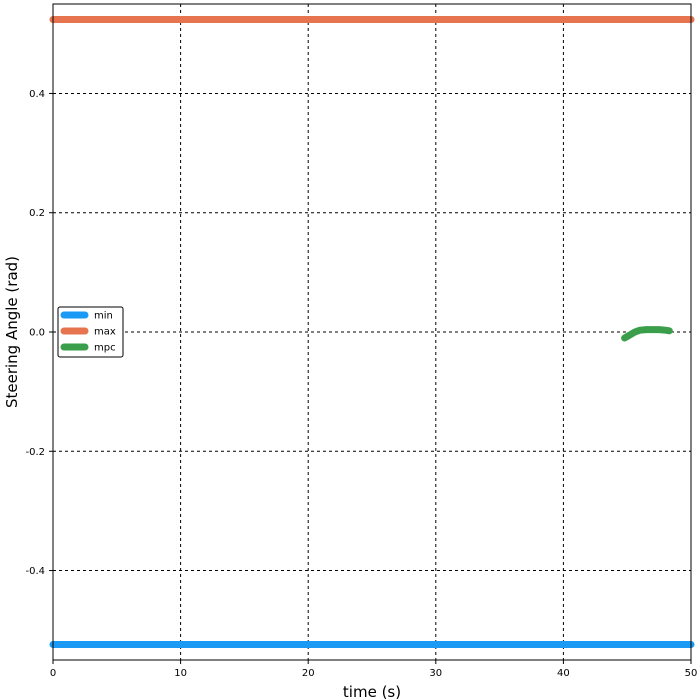 Image resolution: width=700 pixels, height=700 pixels. Describe the element at coordinates (35, 571) in the screenshot. I see `y-tick-label: -0.4` at that location.